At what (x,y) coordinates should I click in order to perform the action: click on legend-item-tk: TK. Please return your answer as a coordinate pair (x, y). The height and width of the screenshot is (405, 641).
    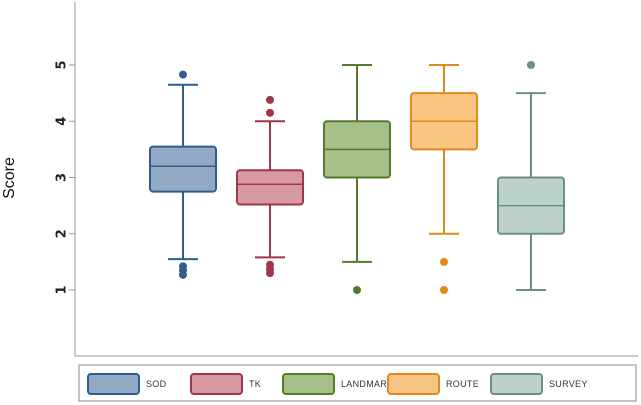
    Looking at the image, I should click on (225, 384).